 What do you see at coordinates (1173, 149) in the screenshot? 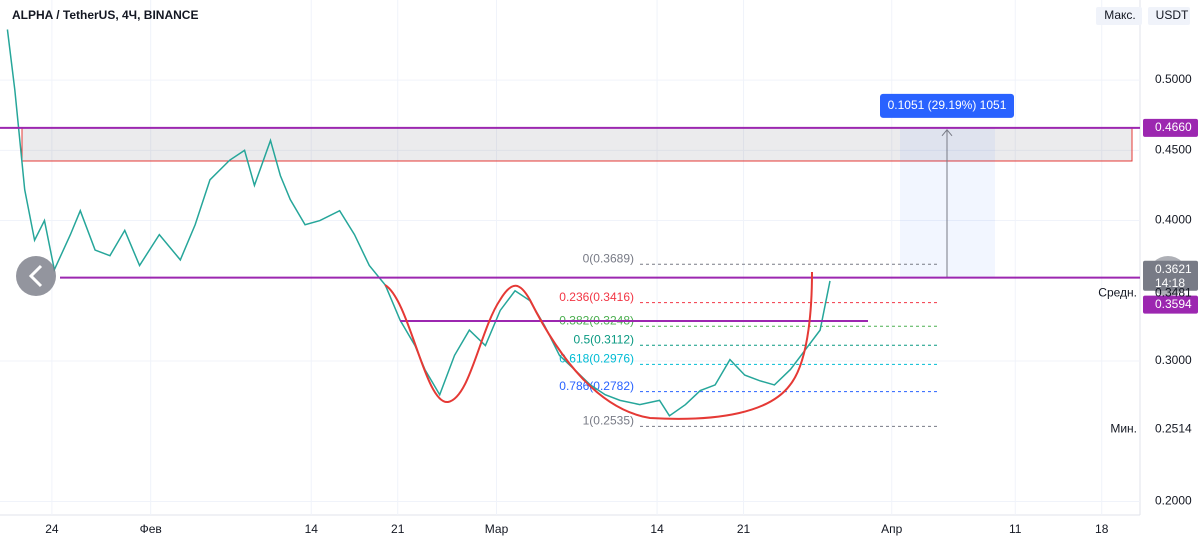
I see `y-tick-label: 0.4500` at bounding box center [1173, 149].